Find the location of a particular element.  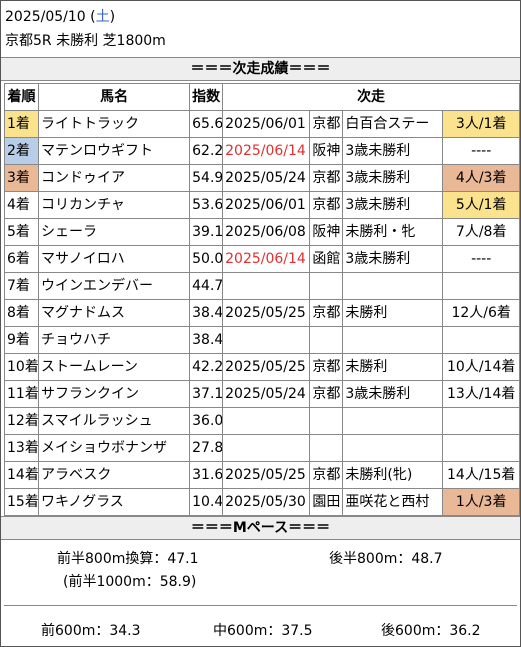

horse-name-cell: マグナドムス is located at coordinates (114, 313).